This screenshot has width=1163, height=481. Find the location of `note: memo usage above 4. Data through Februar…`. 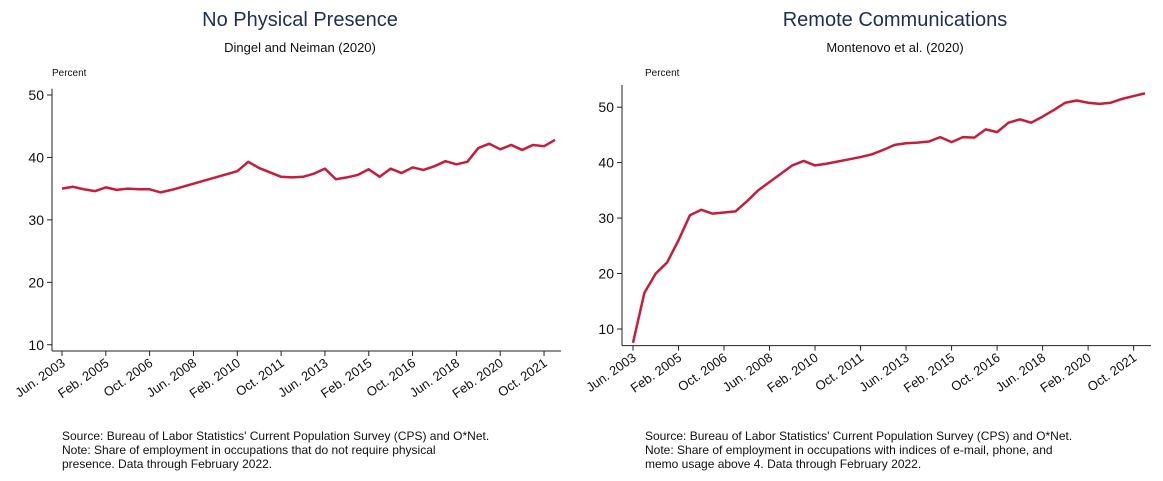

note: memo usage above 4. Data through Februar… is located at coordinates (783, 464).